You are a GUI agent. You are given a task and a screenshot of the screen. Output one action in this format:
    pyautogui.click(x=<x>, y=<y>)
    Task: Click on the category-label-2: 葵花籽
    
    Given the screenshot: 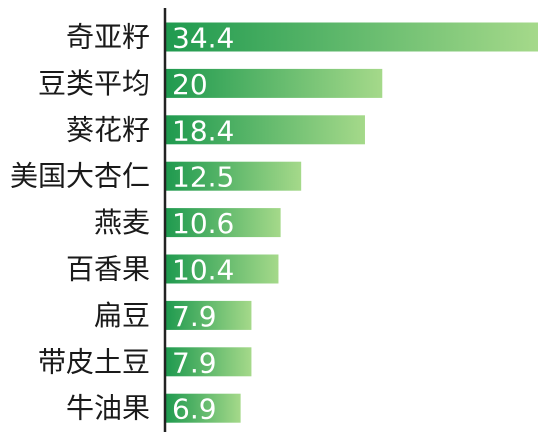 What is the action you would take?
    pyautogui.click(x=108, y=129)
    